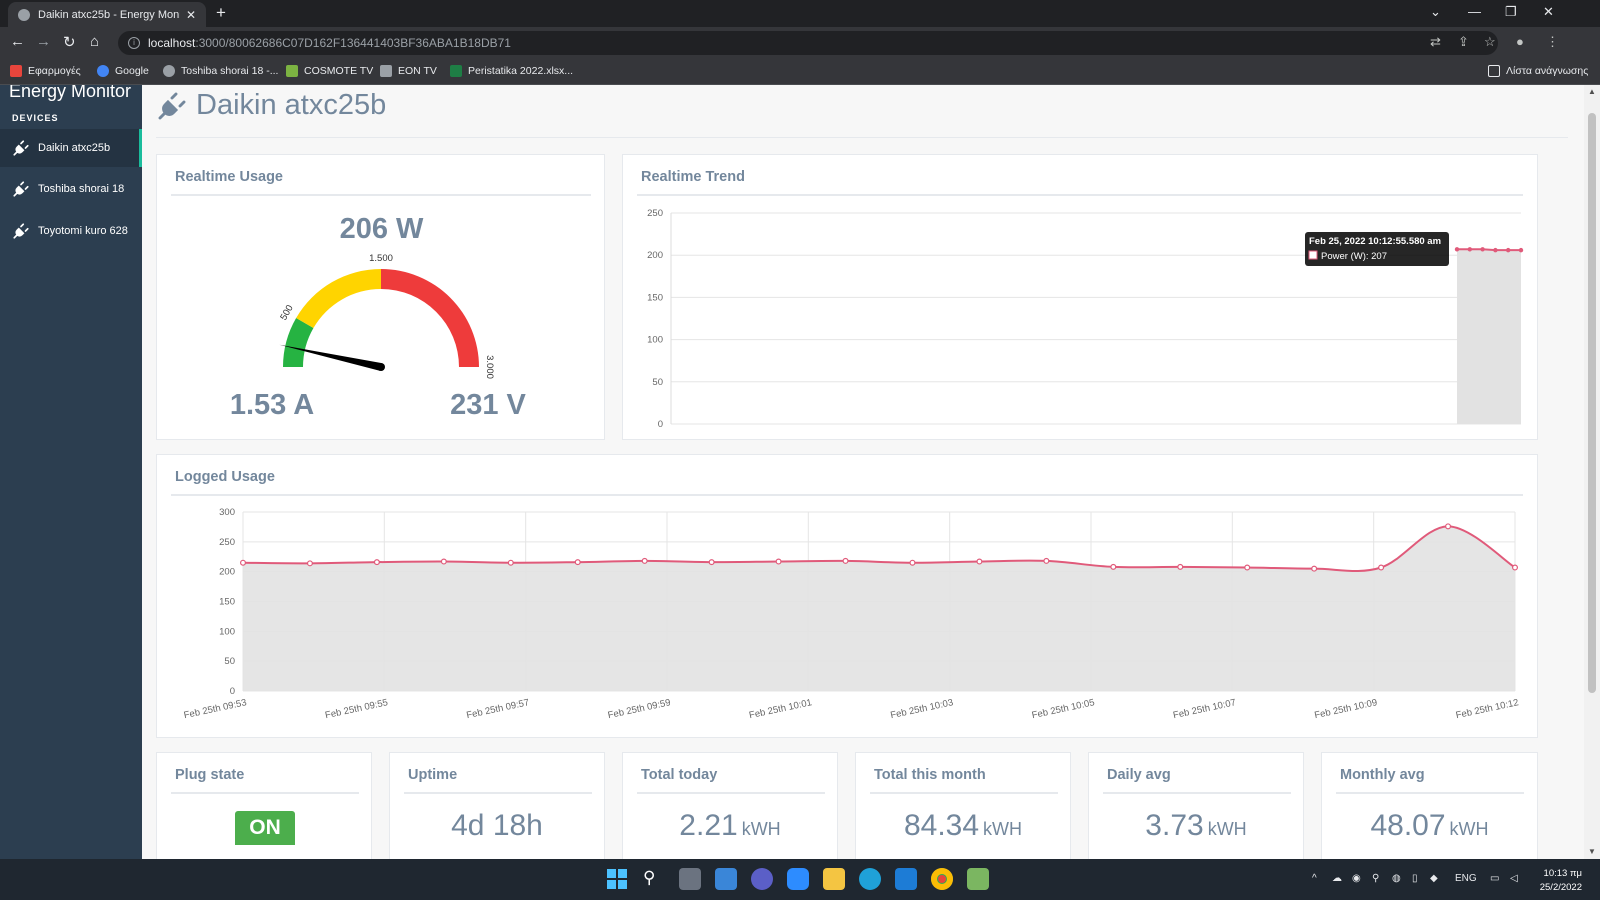 The height and width of the screenshot is (900, 1600). Describe the element at coordinates (1382, 775) in the screenshot. I see `tile-title: Monthly avg` at that location.